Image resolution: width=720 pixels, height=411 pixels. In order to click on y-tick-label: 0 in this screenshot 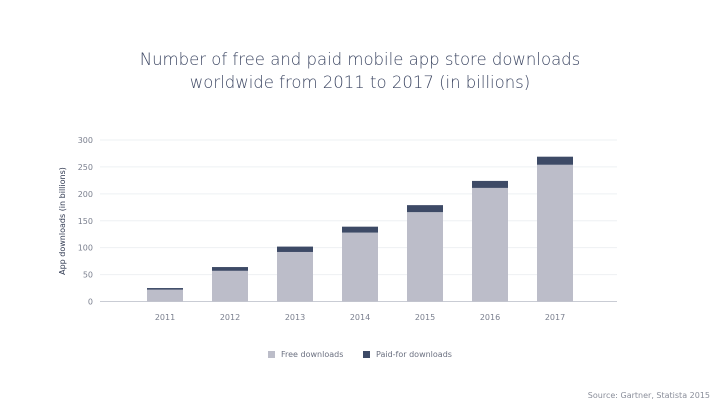, I will do `click(90, 302)`.